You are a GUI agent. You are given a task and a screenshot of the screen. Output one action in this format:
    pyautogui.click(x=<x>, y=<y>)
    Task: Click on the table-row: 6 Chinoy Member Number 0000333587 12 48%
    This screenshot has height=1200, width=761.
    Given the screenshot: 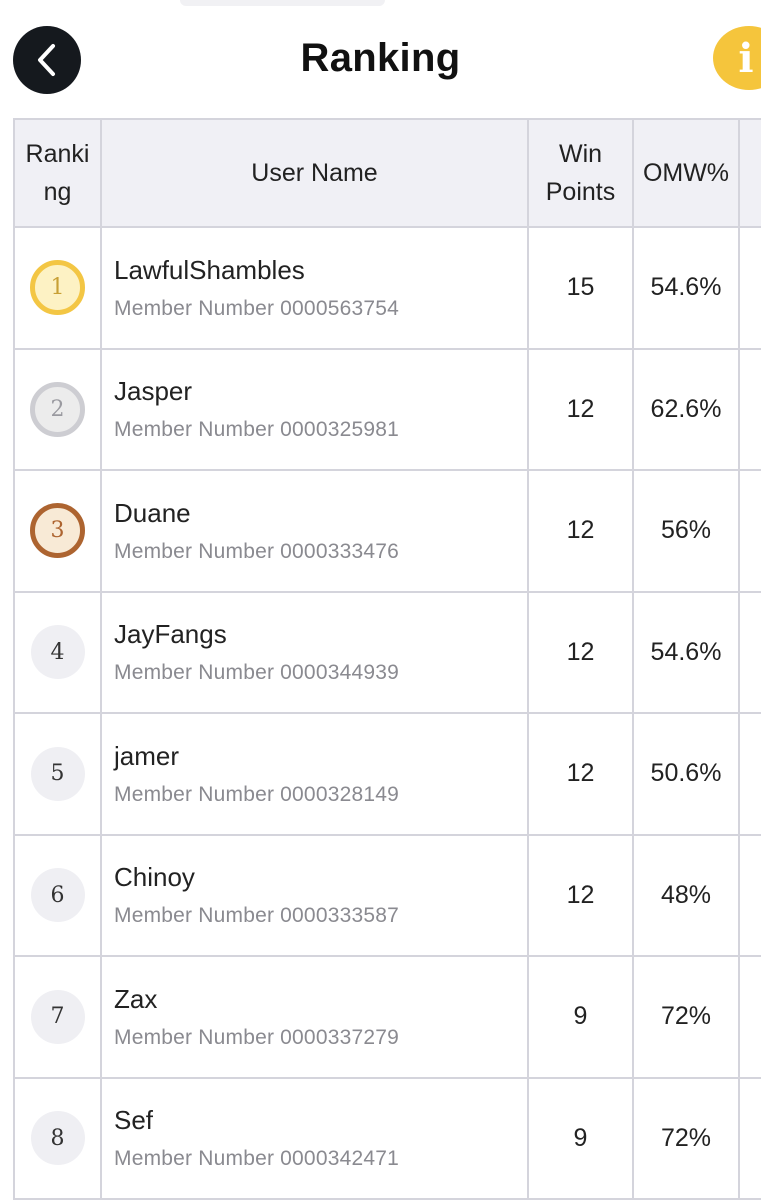 What is the action you would take?
    pyautogui.click(x=387, y=895)
    